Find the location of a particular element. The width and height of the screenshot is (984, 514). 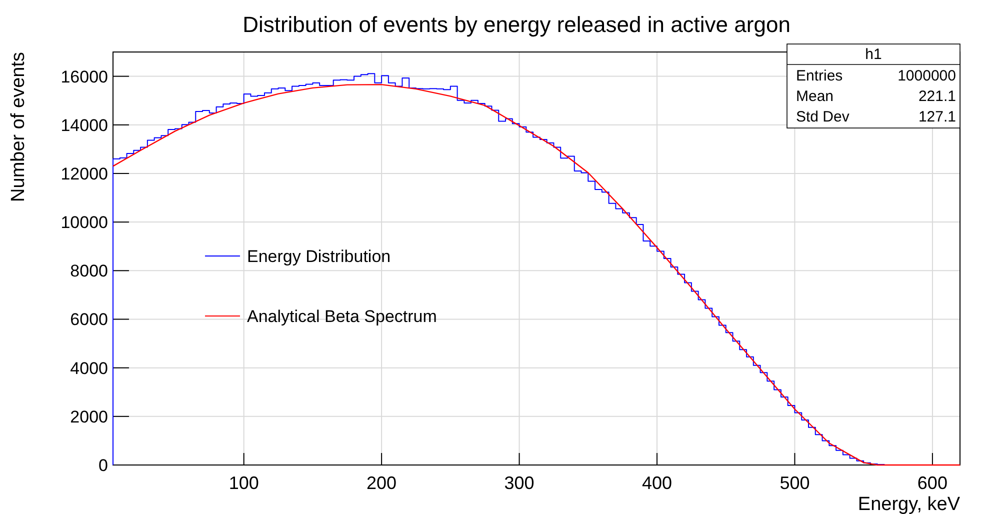

legend-label: Energy Distribution is located at coordinates (319, 256).